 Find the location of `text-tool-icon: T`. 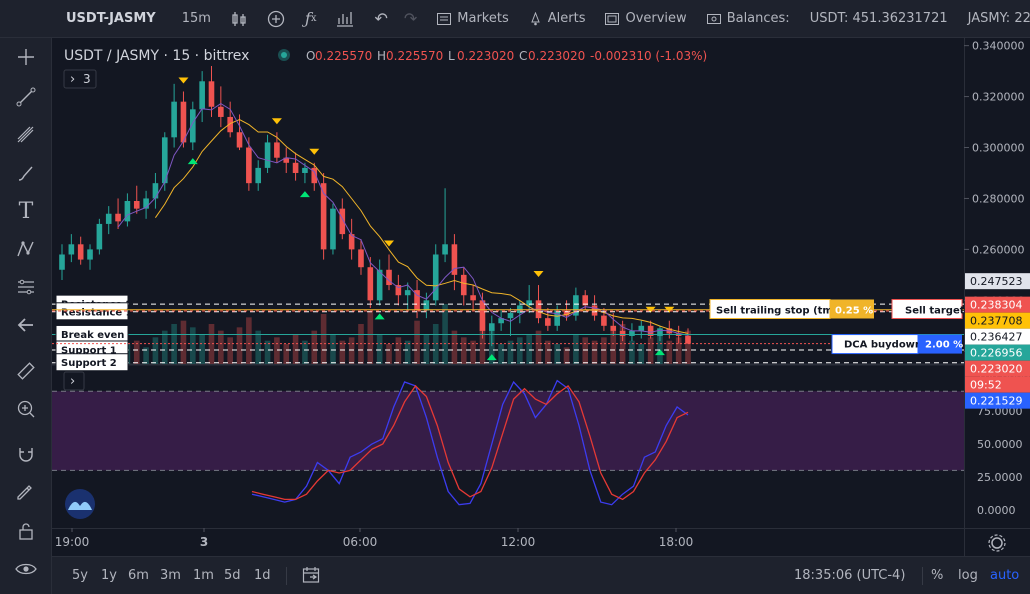

text-tool-icon: T is located at coordinates (26, 211).